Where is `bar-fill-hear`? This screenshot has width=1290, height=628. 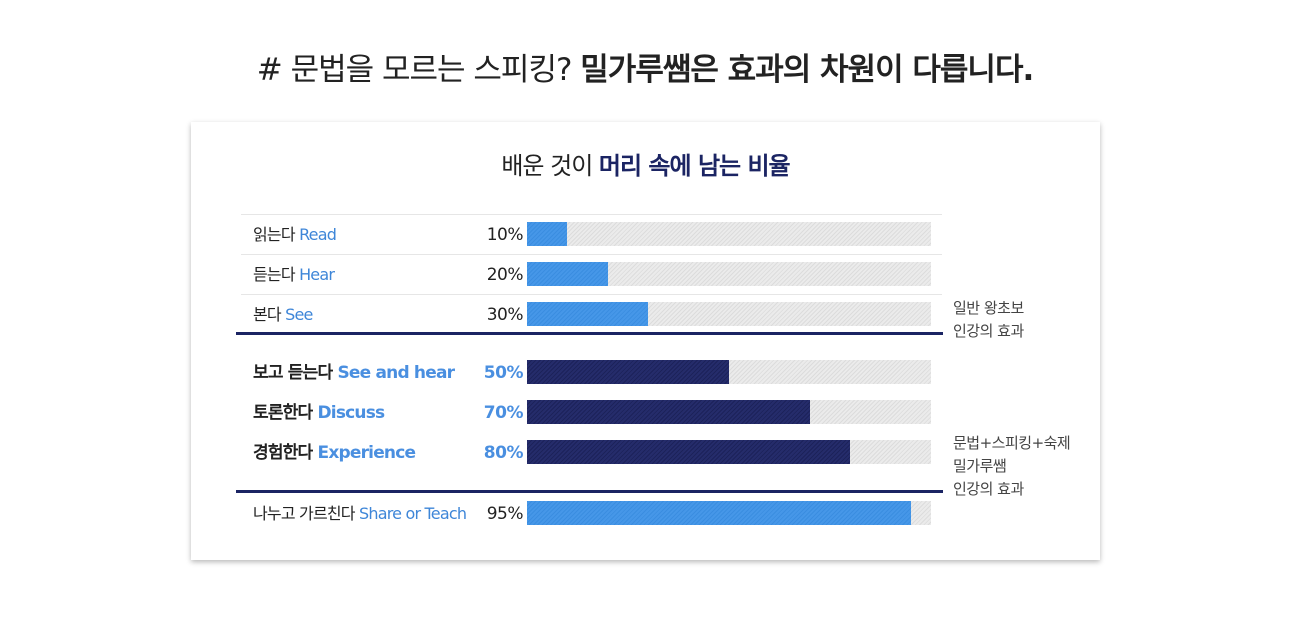 bar-fill-hear is located at coordinates (567, 274).